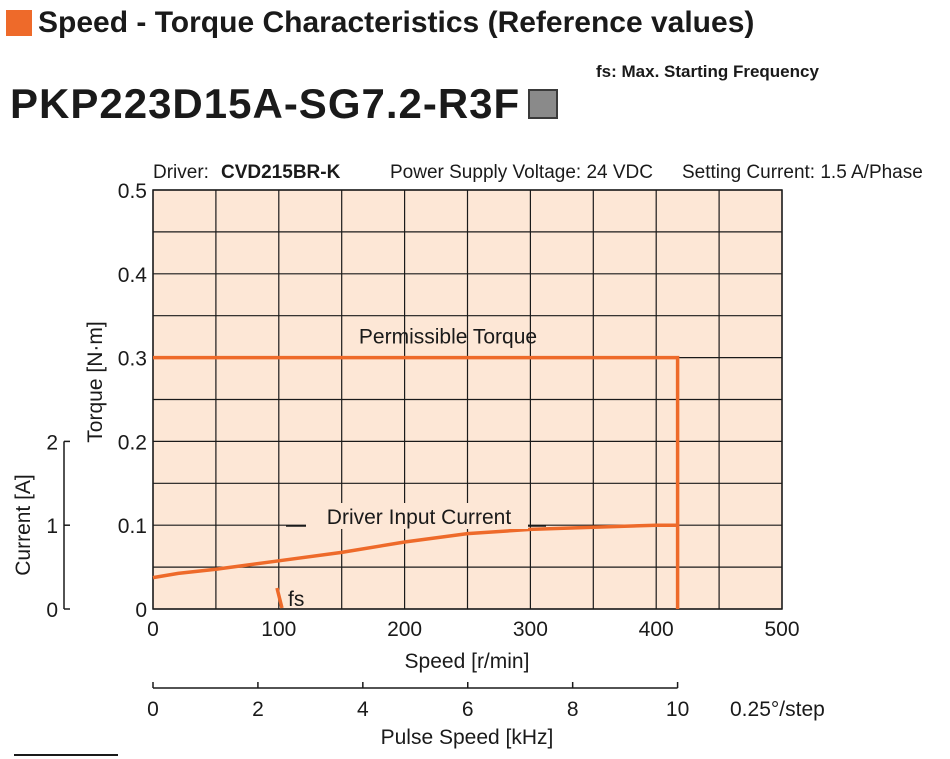  What do you see at coordinates (473, 629) in the screenshot?
I see `x-axis-ticks: 0 100 200 300 400 500` at bounding box center [473, 629].